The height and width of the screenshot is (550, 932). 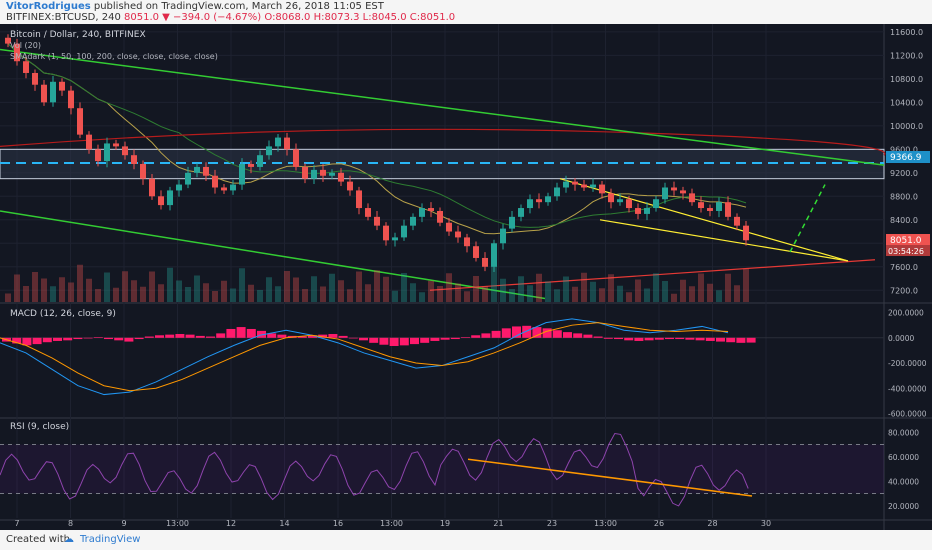 I want to click on rsi-tick-label: 60.0000, so click(x=903, y=457).